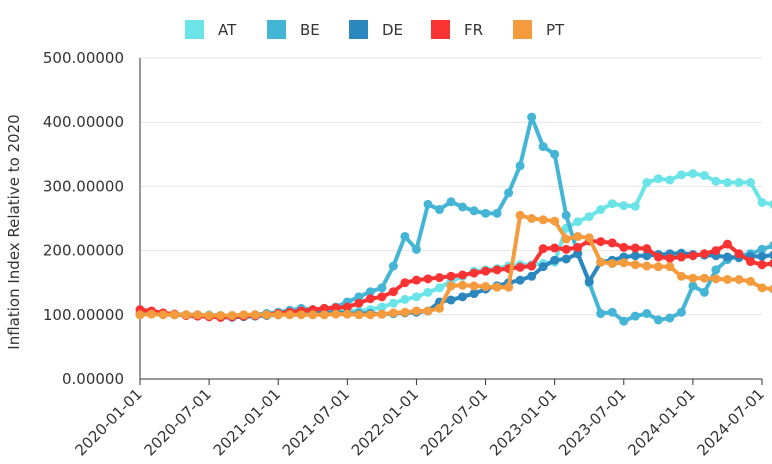 The width and height of the screenshot is (772, 464). What do you see at coordinates (14, 231) in the screenshot?
I see `y-axis-title: Inflation Index Relative to 2020` at bounding box center [14, 231].